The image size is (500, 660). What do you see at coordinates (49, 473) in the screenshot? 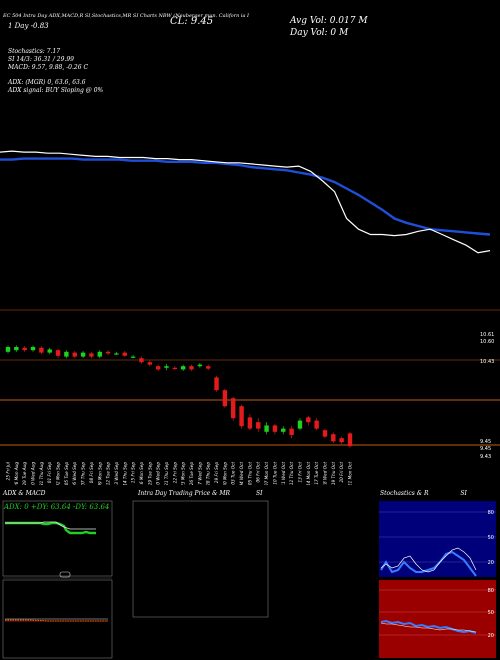
I see `date-tick-label: 01 Fri Sep` at bounding box center [49, 473].